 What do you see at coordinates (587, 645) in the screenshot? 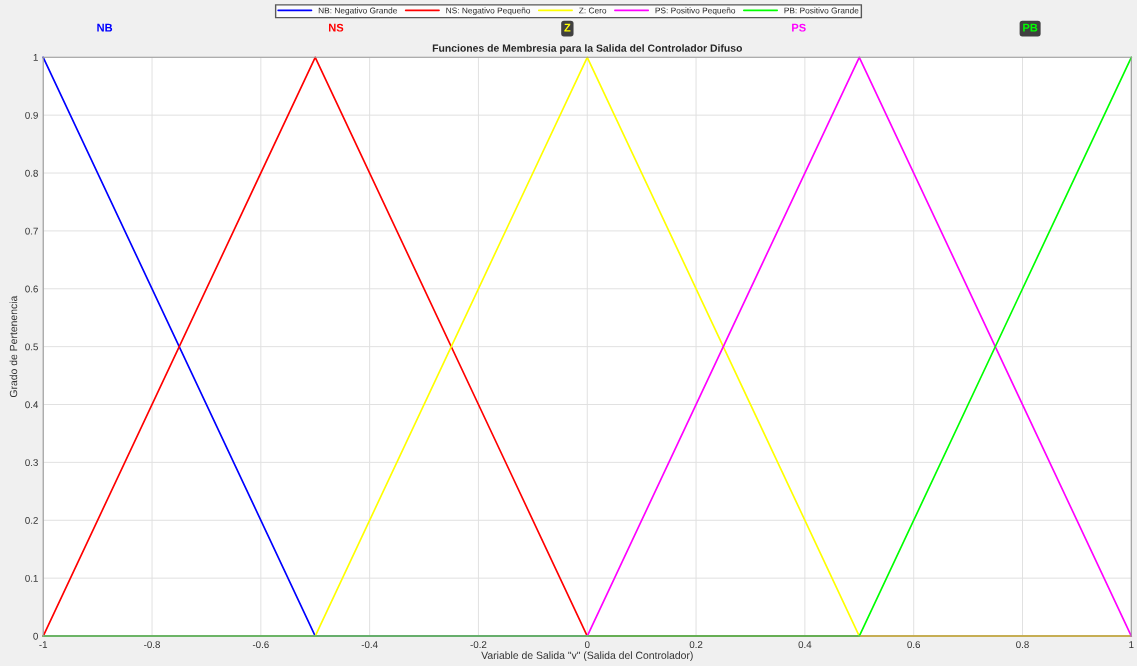
I see `x-tick-label: 0` at bounding box center [587, 645].